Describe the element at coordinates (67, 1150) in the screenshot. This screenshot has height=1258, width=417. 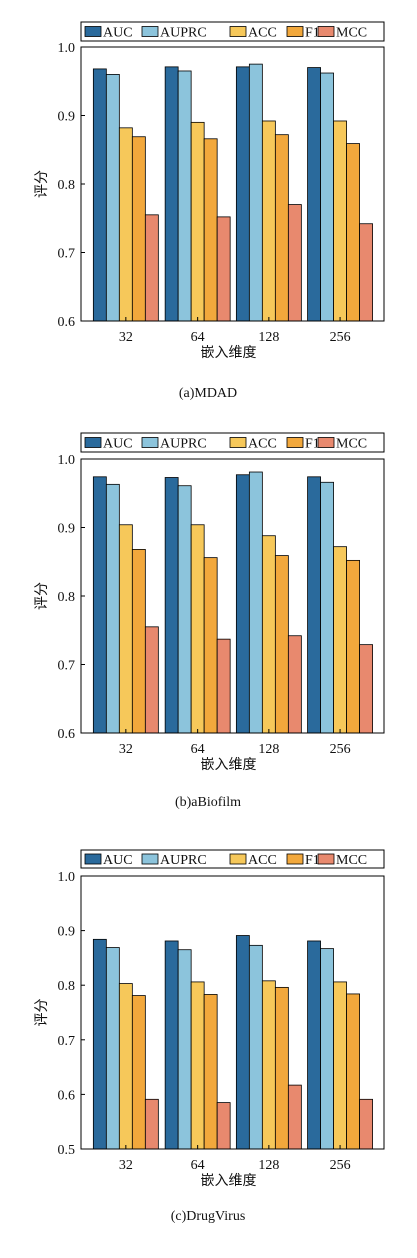
I see `y-tick-label: 0.5` at that location.